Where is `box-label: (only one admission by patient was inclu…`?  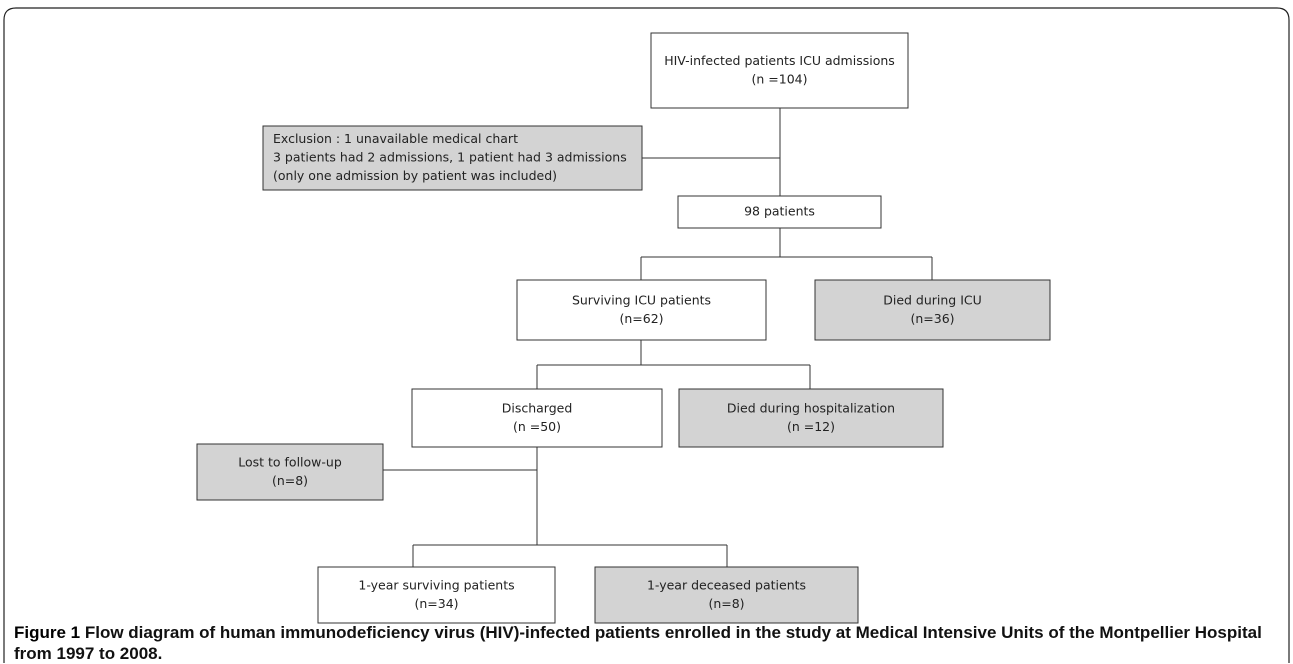 box-label: (only one admission by patient was inclu… is located at coordinates (415, 175).